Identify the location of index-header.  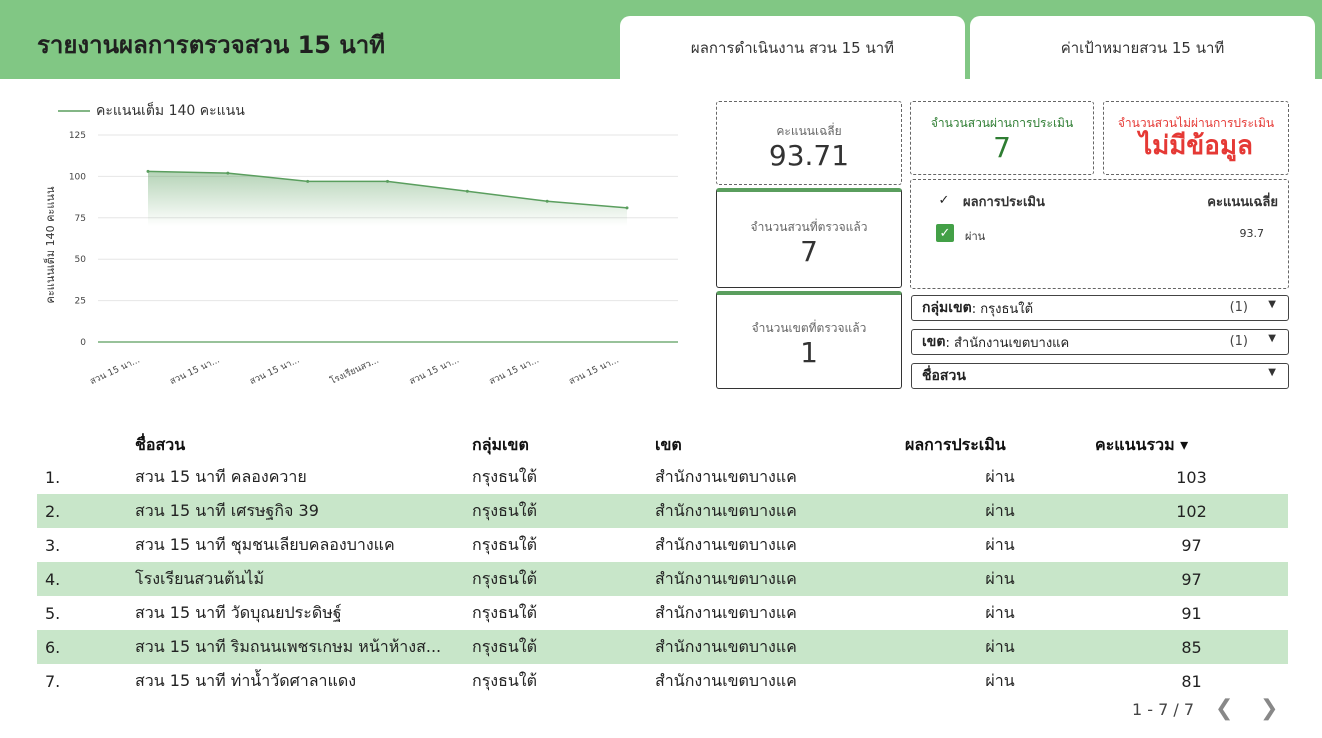
(86, 445).